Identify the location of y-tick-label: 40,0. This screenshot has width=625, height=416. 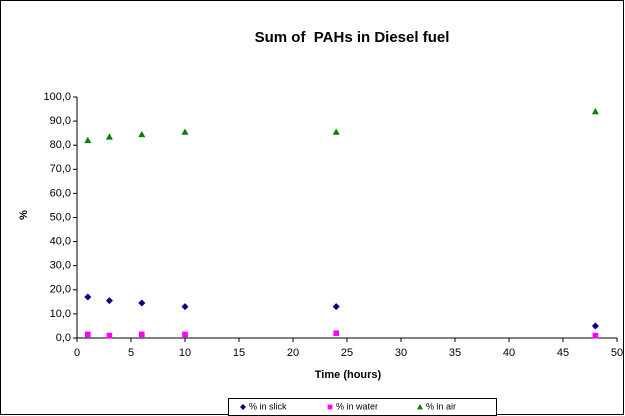
(60, 242).